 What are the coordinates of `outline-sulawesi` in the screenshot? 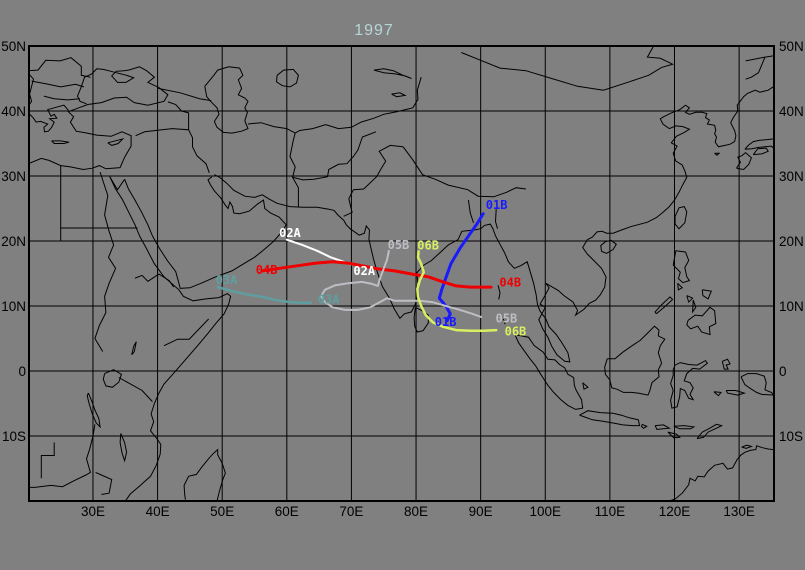 It's located at (689, 384).